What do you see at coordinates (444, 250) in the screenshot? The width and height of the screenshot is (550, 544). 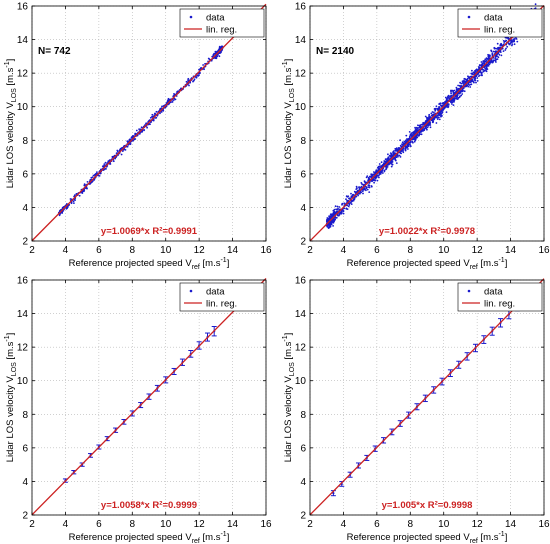 I see `x-tick-label: 10` at bounding box center [444, 250].